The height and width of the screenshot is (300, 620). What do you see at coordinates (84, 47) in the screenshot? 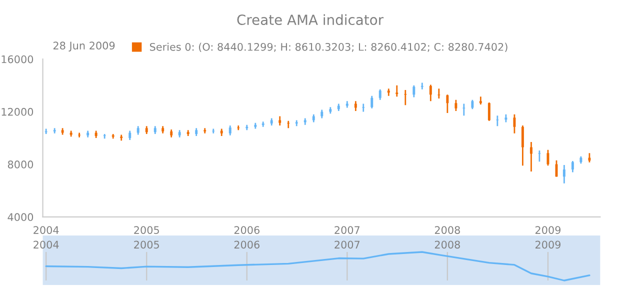
I see `text: 28 Jun 2009` at bounding box center [84, 47].